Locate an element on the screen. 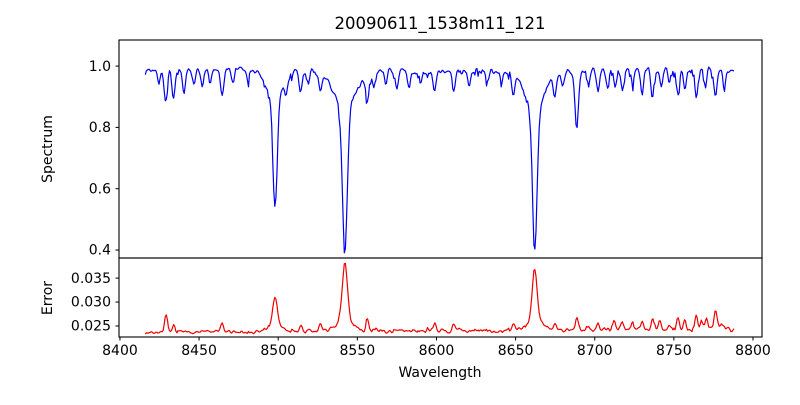 Image resolution: width=800 pixels, height=405 pixels. x-tick-label: 8800 is located at coordinates (753, 351).